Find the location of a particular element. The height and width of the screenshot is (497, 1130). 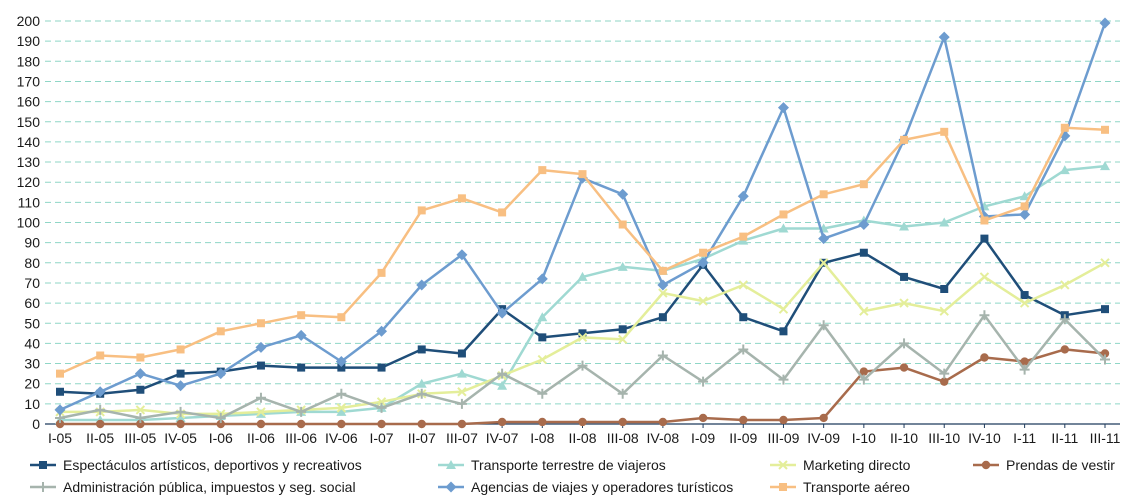

y-tick-label: 20 is located at coordinates (32, 384).